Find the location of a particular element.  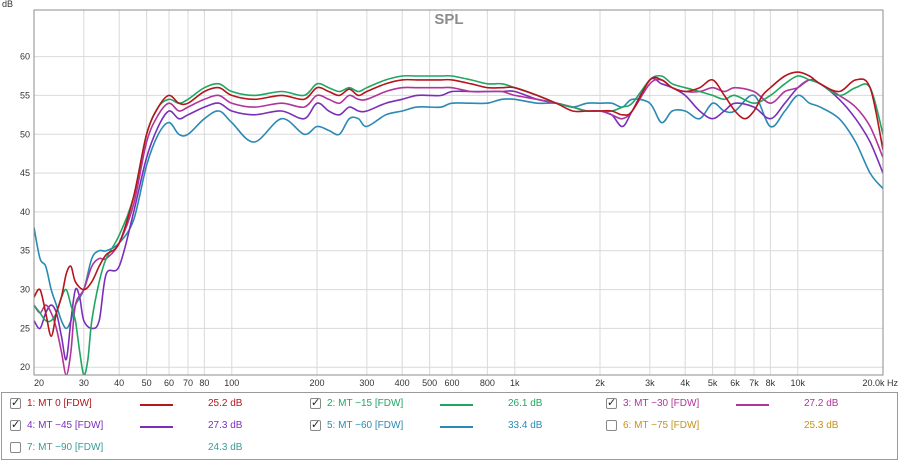

legend-item-1: 1: MT 0 [FDW] 25.2 dB is located at coordinates (155, 405).